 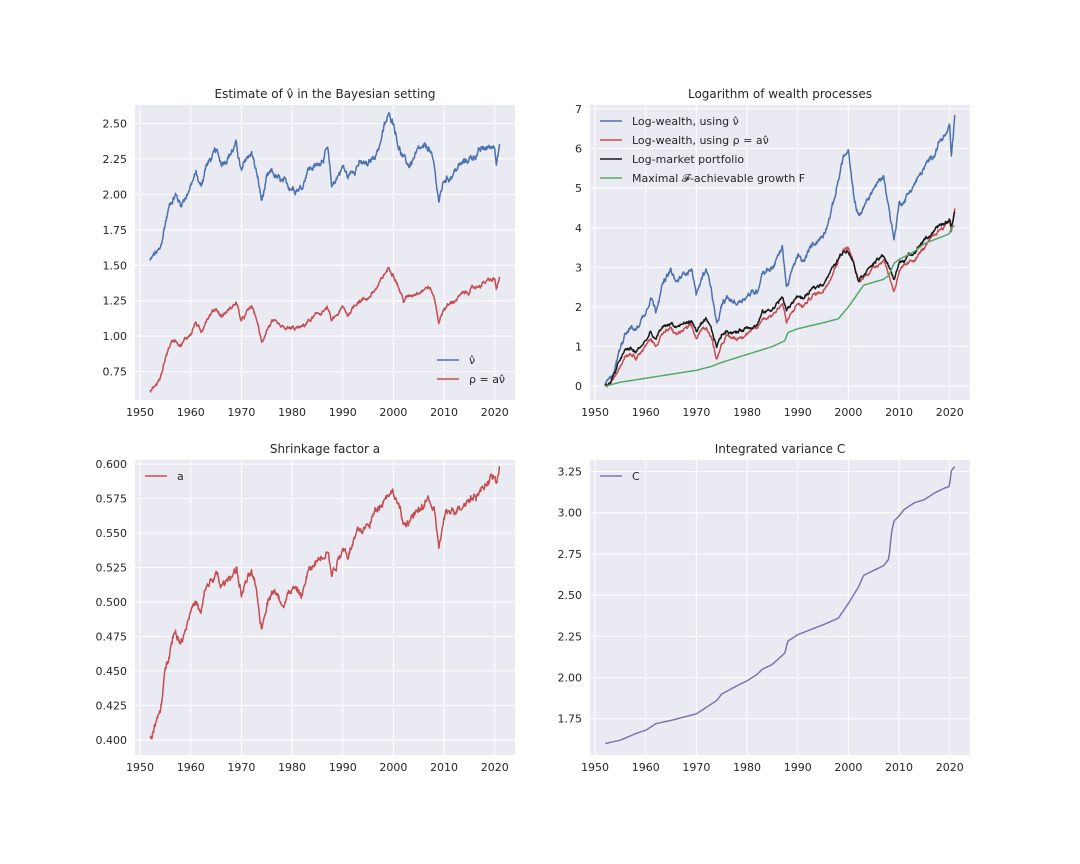 I want to click on plot-area, so click(x=780, y=607).